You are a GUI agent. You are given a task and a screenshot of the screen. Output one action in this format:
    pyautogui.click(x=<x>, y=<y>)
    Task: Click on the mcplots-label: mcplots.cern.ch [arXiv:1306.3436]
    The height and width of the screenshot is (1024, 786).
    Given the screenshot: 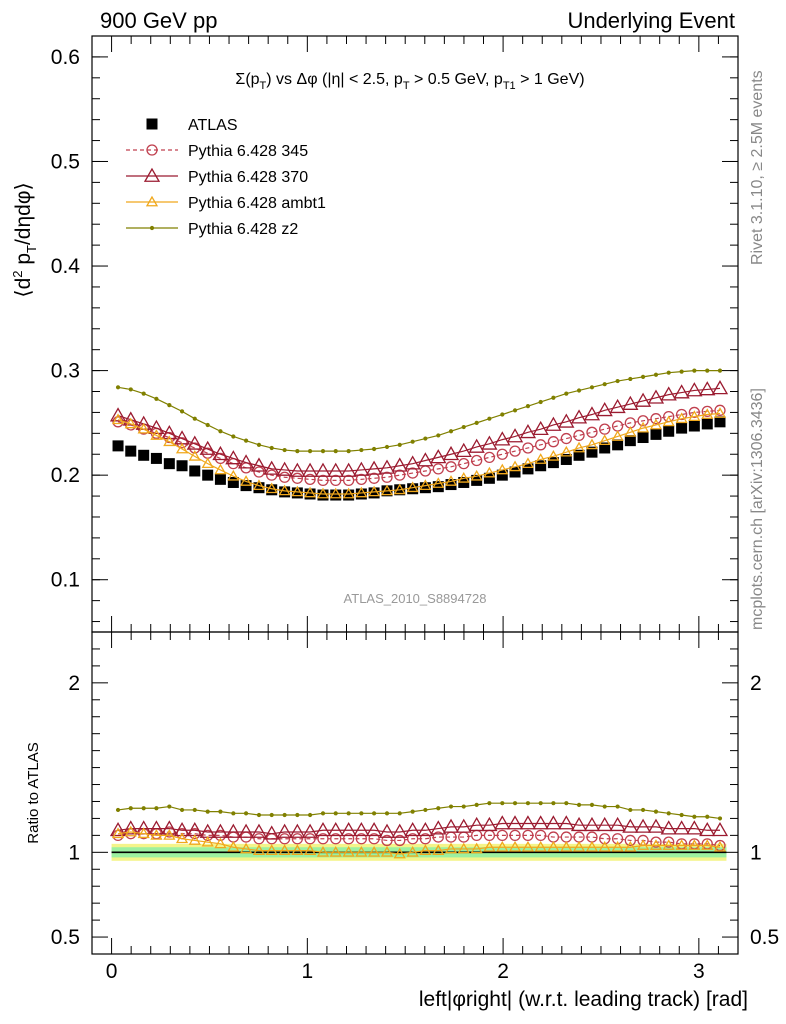 What is the action you would take?
    pyautogui.click(x=757, y=509)
    